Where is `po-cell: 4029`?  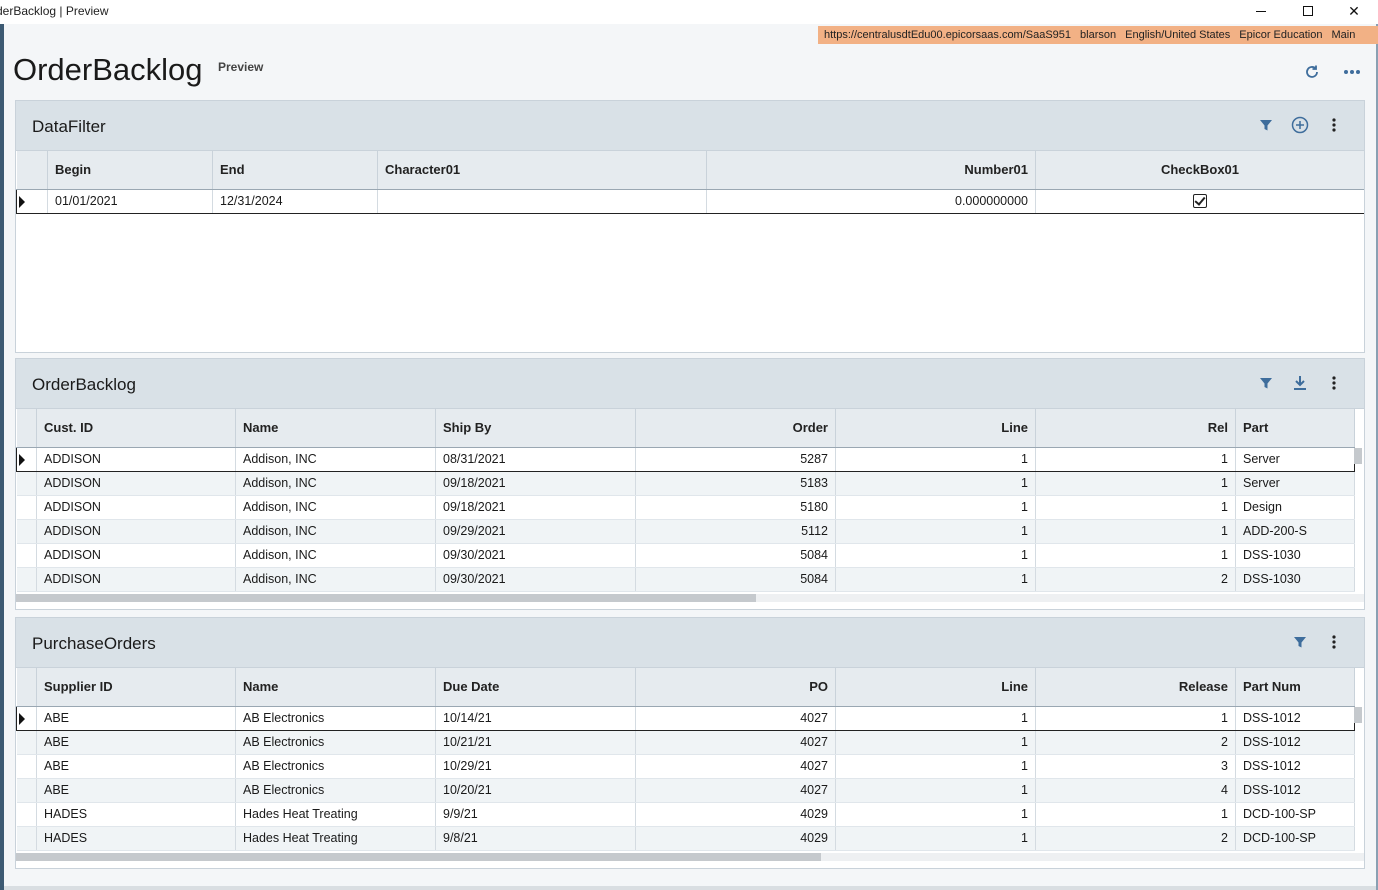 po-cell: 4029 is located at coordinates (735, 814).